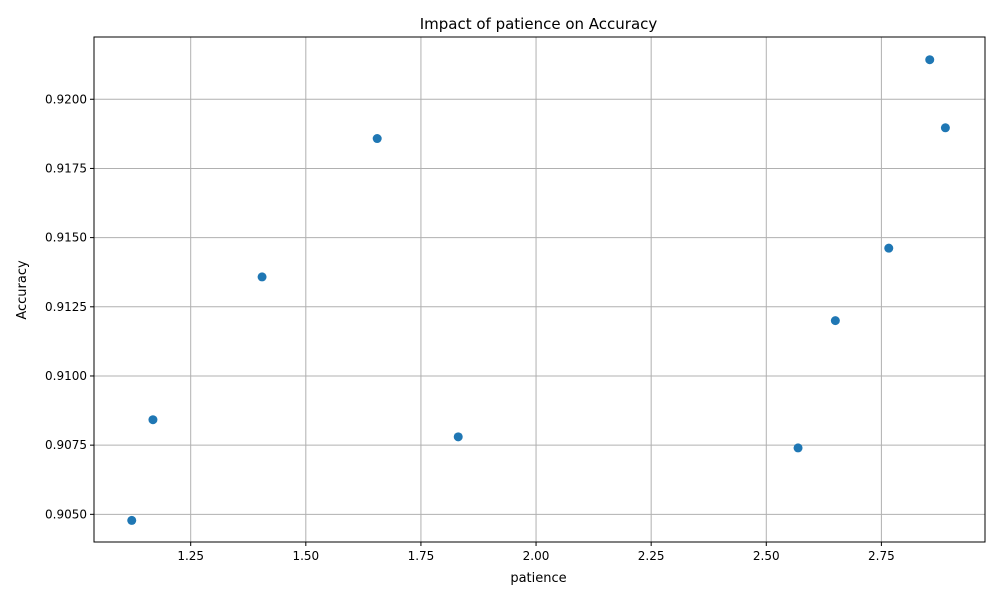  Describe the element at coordinates (539, 24) in the screenshot. I see `chart-title: Impact of patience on Accuracy` at that location.